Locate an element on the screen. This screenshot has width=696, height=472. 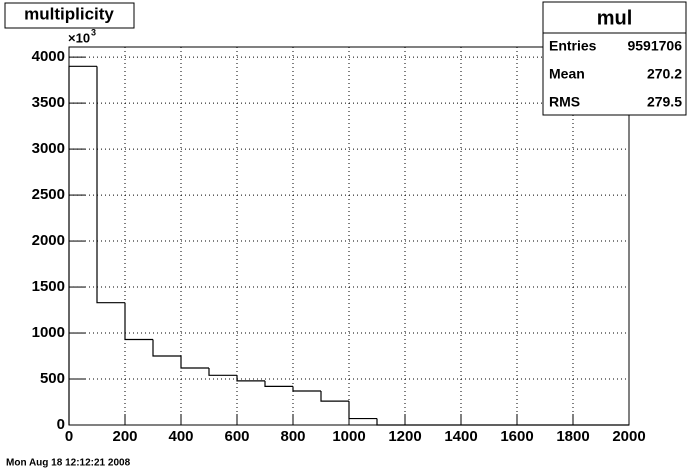
footer-date: Mon Aug 18 12:12:21 2008 is located at coordinates (68, 463).